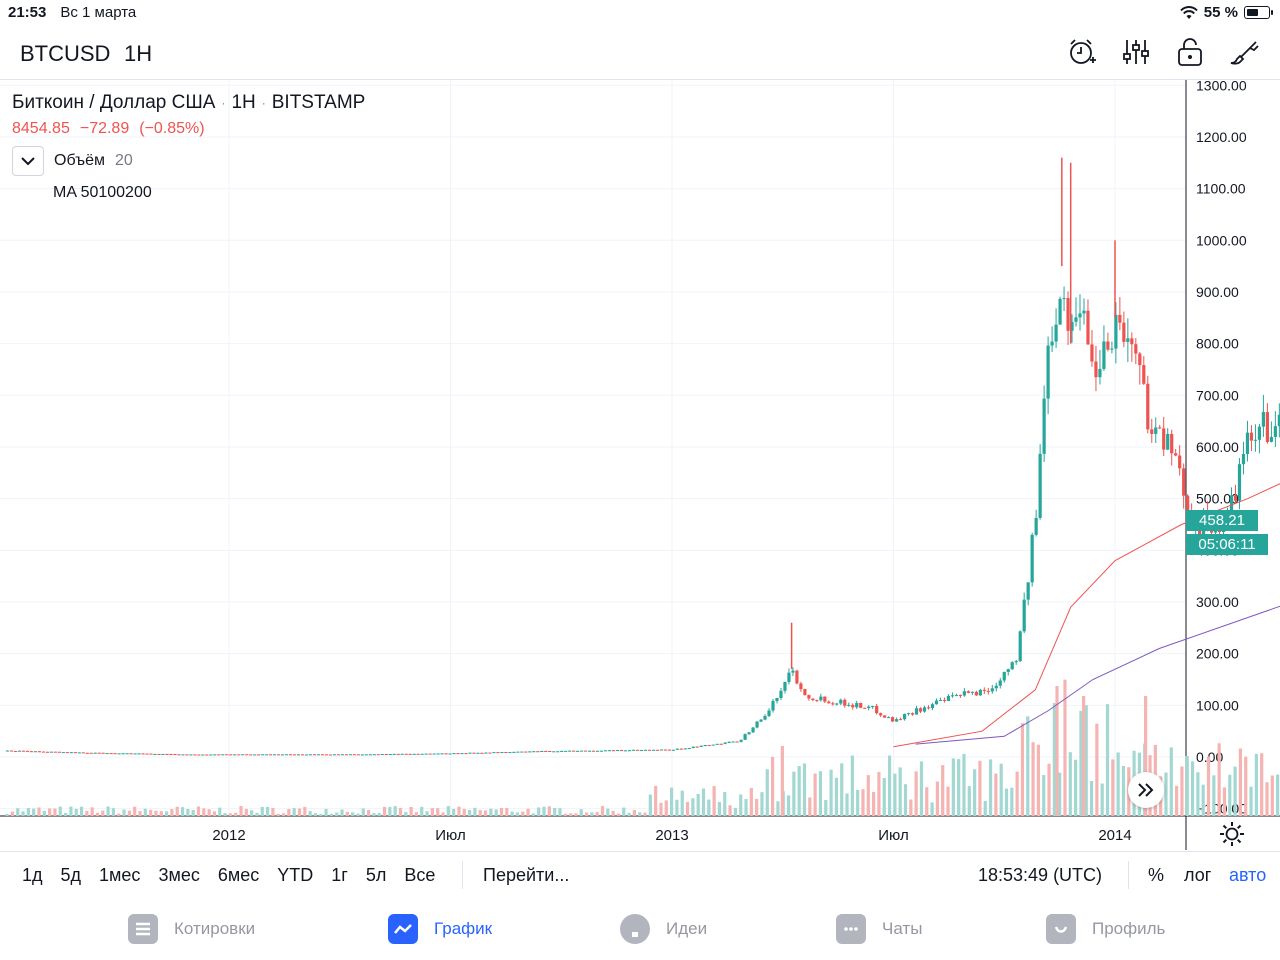  I want to click on chevron-down-icon, so click(28, 161).